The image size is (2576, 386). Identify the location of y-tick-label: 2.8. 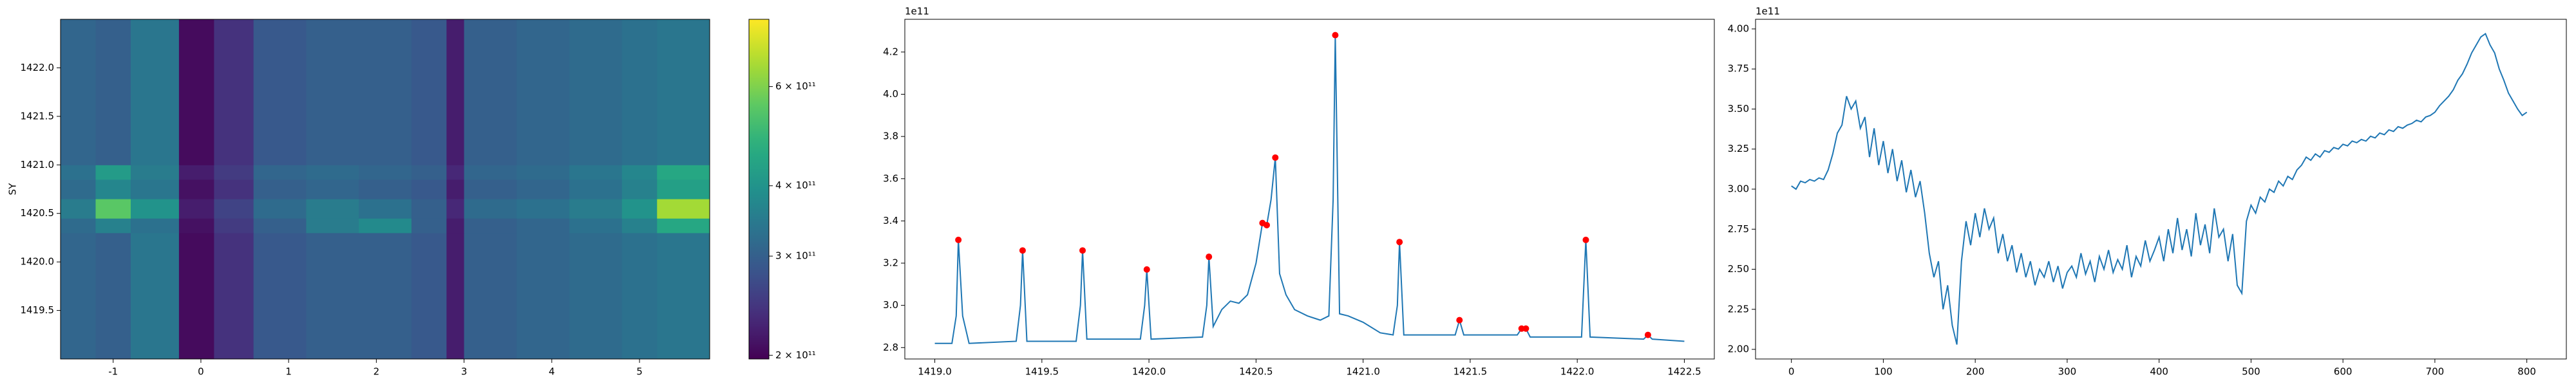
(890, 347).